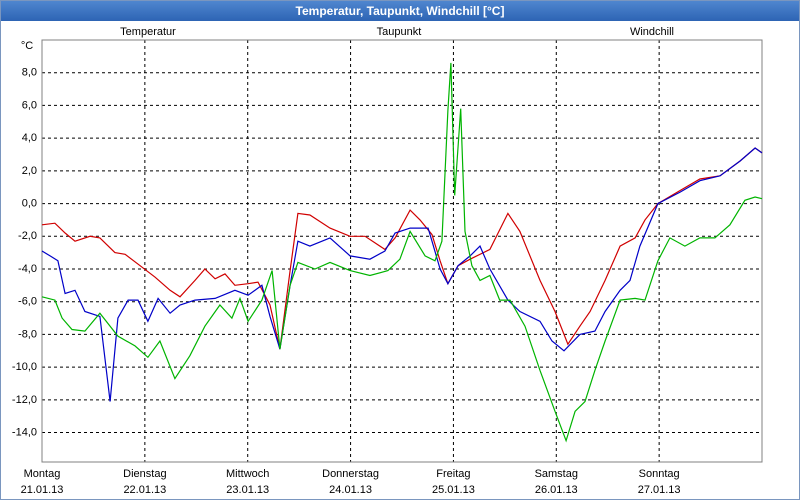 The width and height of the screenshot is (800, 500). I want to click on x-tick-date: 22.01.13, so click(144, 490).